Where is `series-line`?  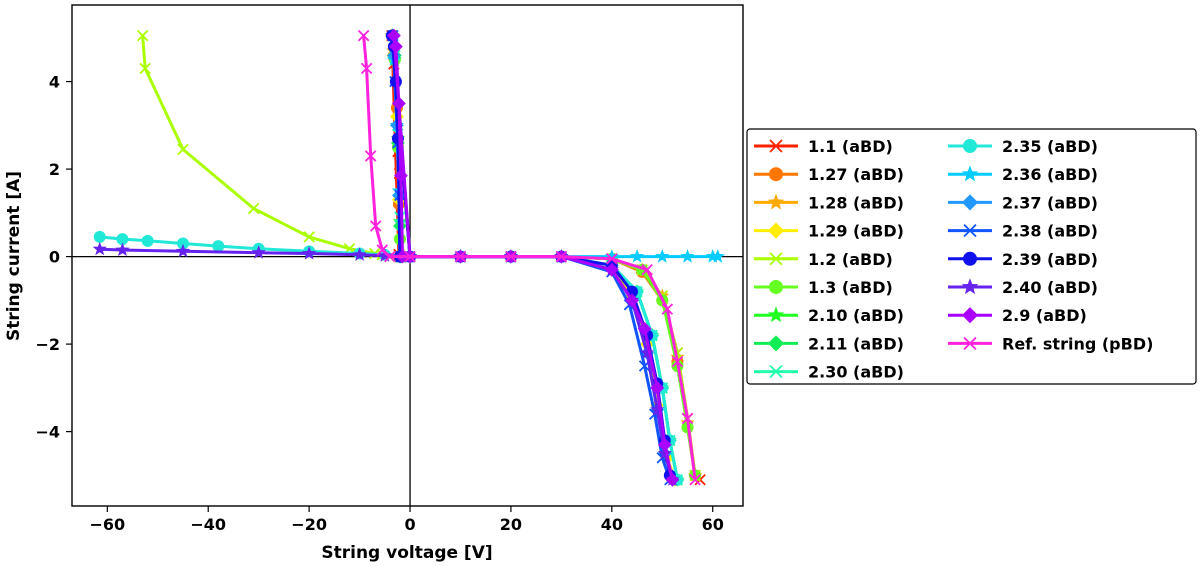 series-line is located at coordinates (555, 146).